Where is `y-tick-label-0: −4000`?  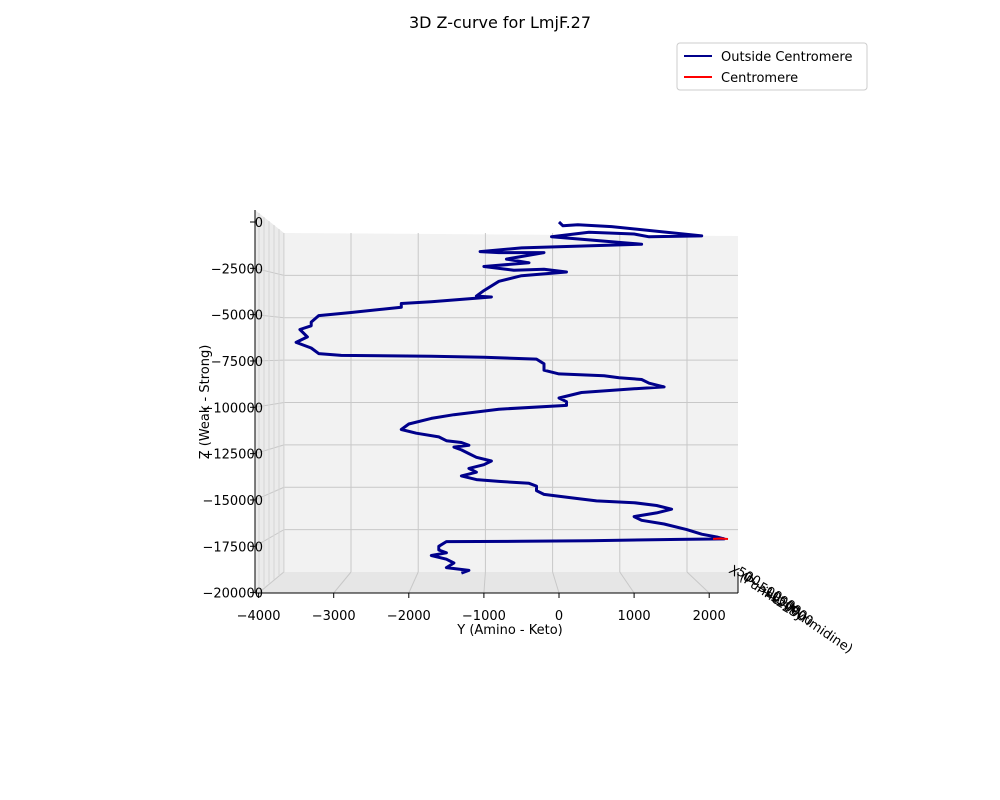 y-tick-label-0: −4000 is located at coordinates (259, 616).